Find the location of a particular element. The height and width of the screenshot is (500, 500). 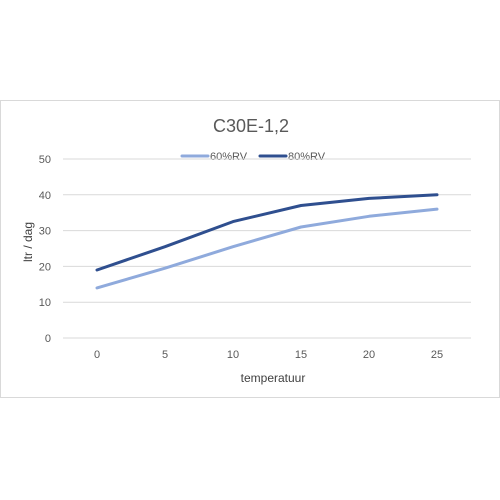

x-axis-ticks: 0 5 10 15 20 25 is located at coordinates (268, 355).